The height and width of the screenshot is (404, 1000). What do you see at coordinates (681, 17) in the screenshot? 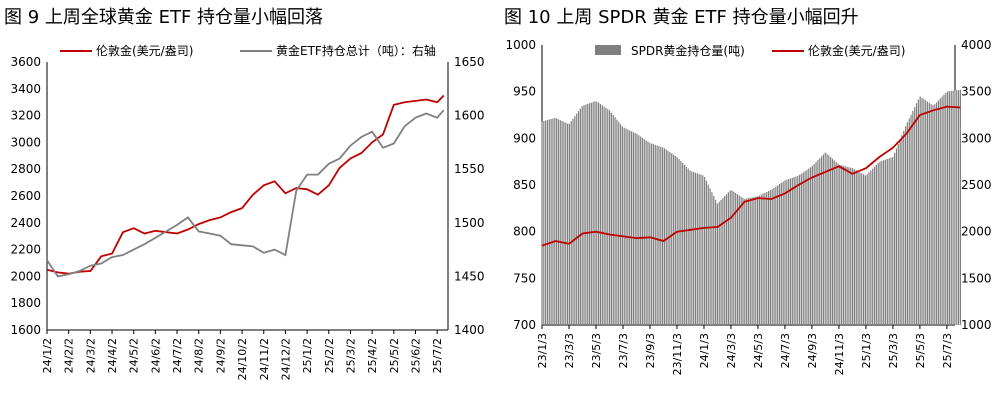
I see `chart-title: 图 10 上周 SPDR 黄金 ETF 持仓量小幅回升` at bounding box center [681, 17].